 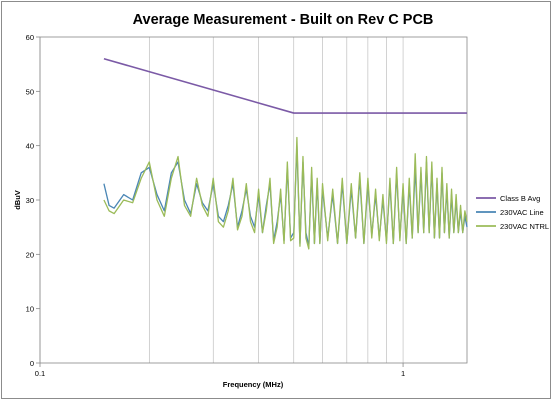 What do you see at coordinates (30, 309) in the screenshot?
I see `y-tick-label: 10` at bounding box center [30, 309].